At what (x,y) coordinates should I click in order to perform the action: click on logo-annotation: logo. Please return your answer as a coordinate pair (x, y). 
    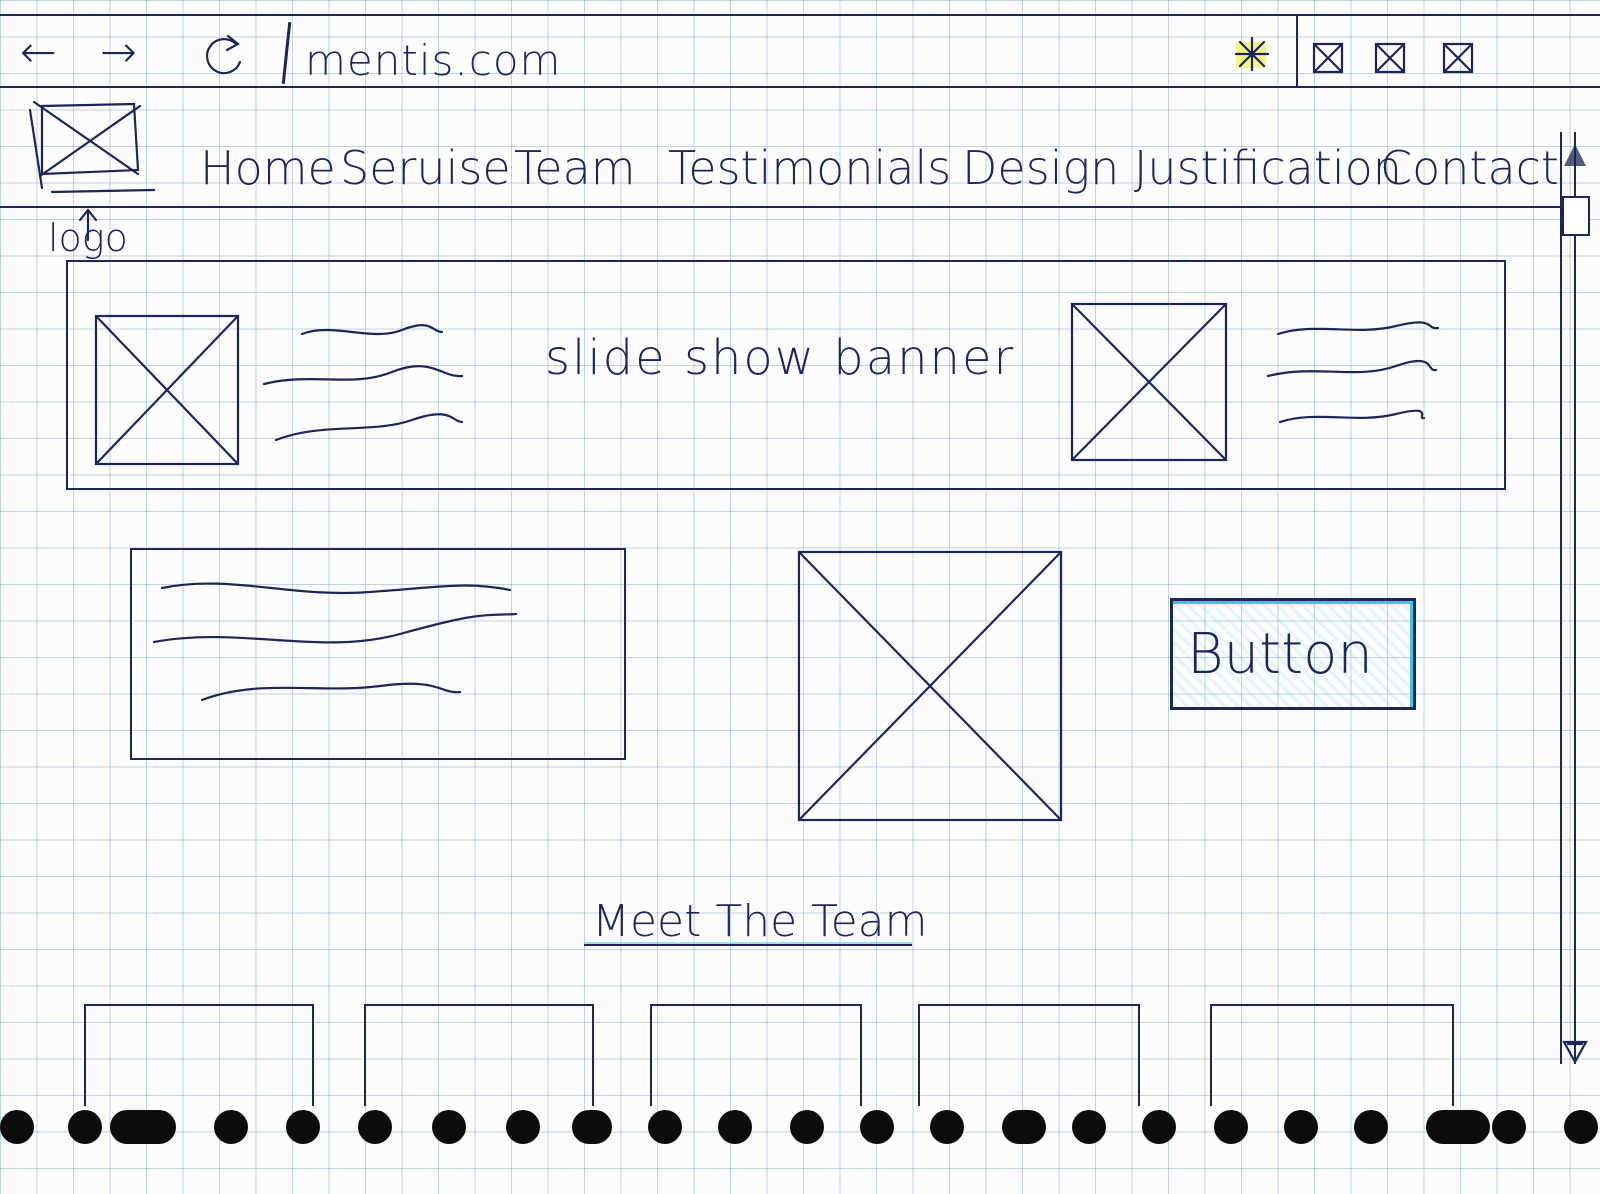
    Looking at the image, I should click on (88, 238).